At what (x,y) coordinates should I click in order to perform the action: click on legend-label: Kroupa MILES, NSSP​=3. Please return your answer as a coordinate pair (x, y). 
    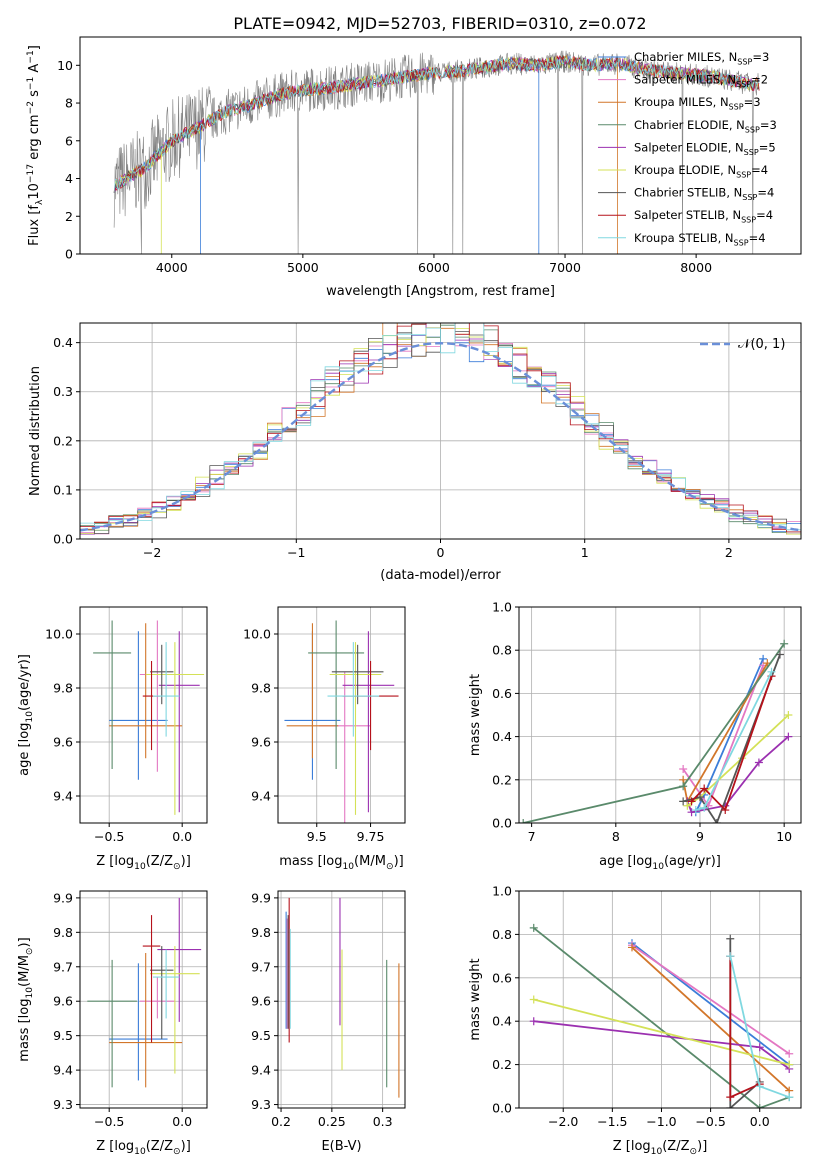
    Looking at the image, I should click on (697, 103).